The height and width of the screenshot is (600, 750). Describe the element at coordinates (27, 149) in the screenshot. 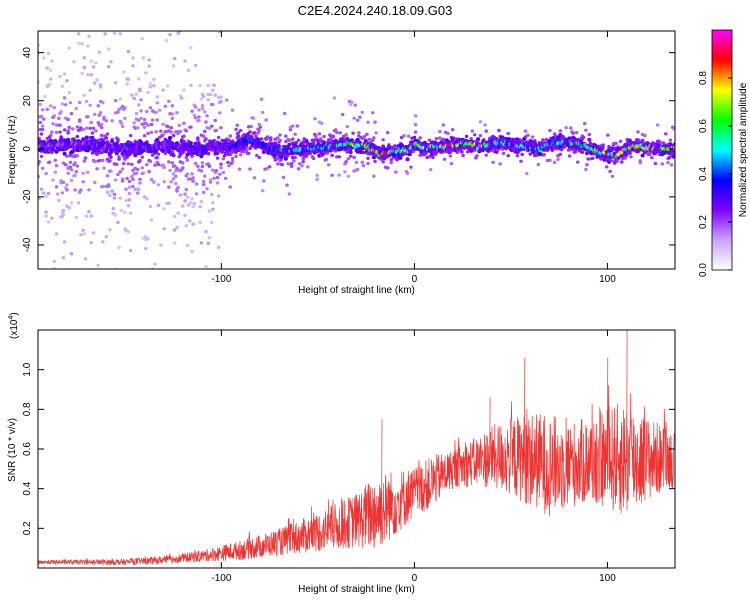

I see `spectrogram-y-tick-label: 0` at that location.